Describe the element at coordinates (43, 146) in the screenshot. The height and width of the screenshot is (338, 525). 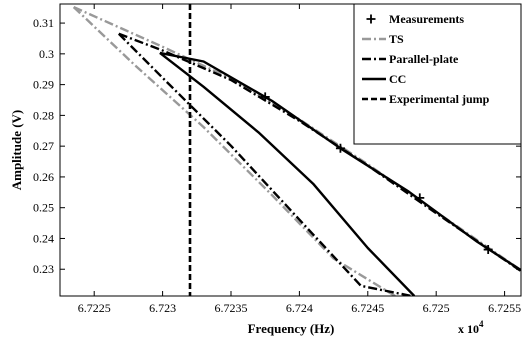
I see `y-tick-label: 0.27` at that location.